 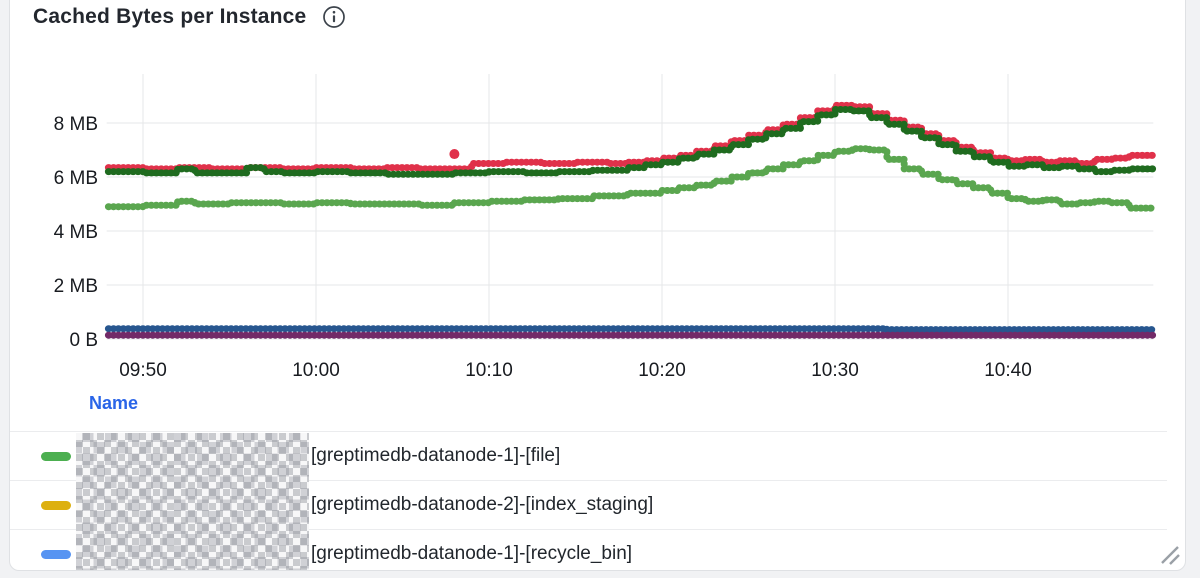 What do you see at coordinates (489, 370) in the screenshot?
I see `x-axis-tick: 10:10` at bounding box center [489, 370].